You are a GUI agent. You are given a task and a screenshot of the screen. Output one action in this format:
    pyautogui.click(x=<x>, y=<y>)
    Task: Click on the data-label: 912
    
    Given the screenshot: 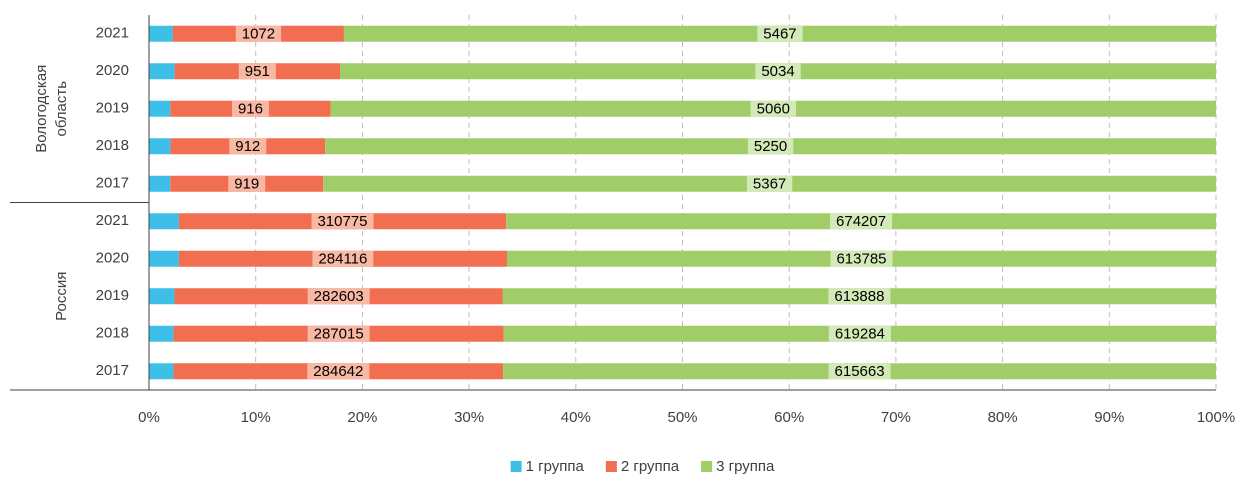 What is the action you would take?
    pyautogui.click(x=247, y=146)
    